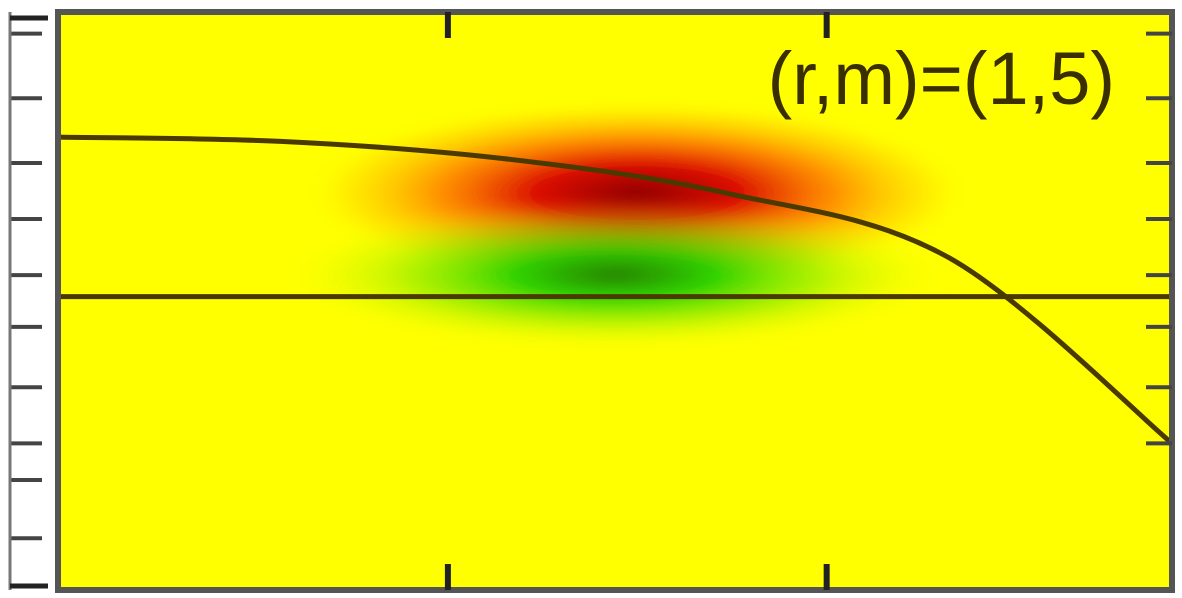 The height and width of the screenshot is (598, 1182). Describe the element at coordinates (941, 78) in the screenshot. I see `annotation-label: (r,m)=(1,5)` at that location.